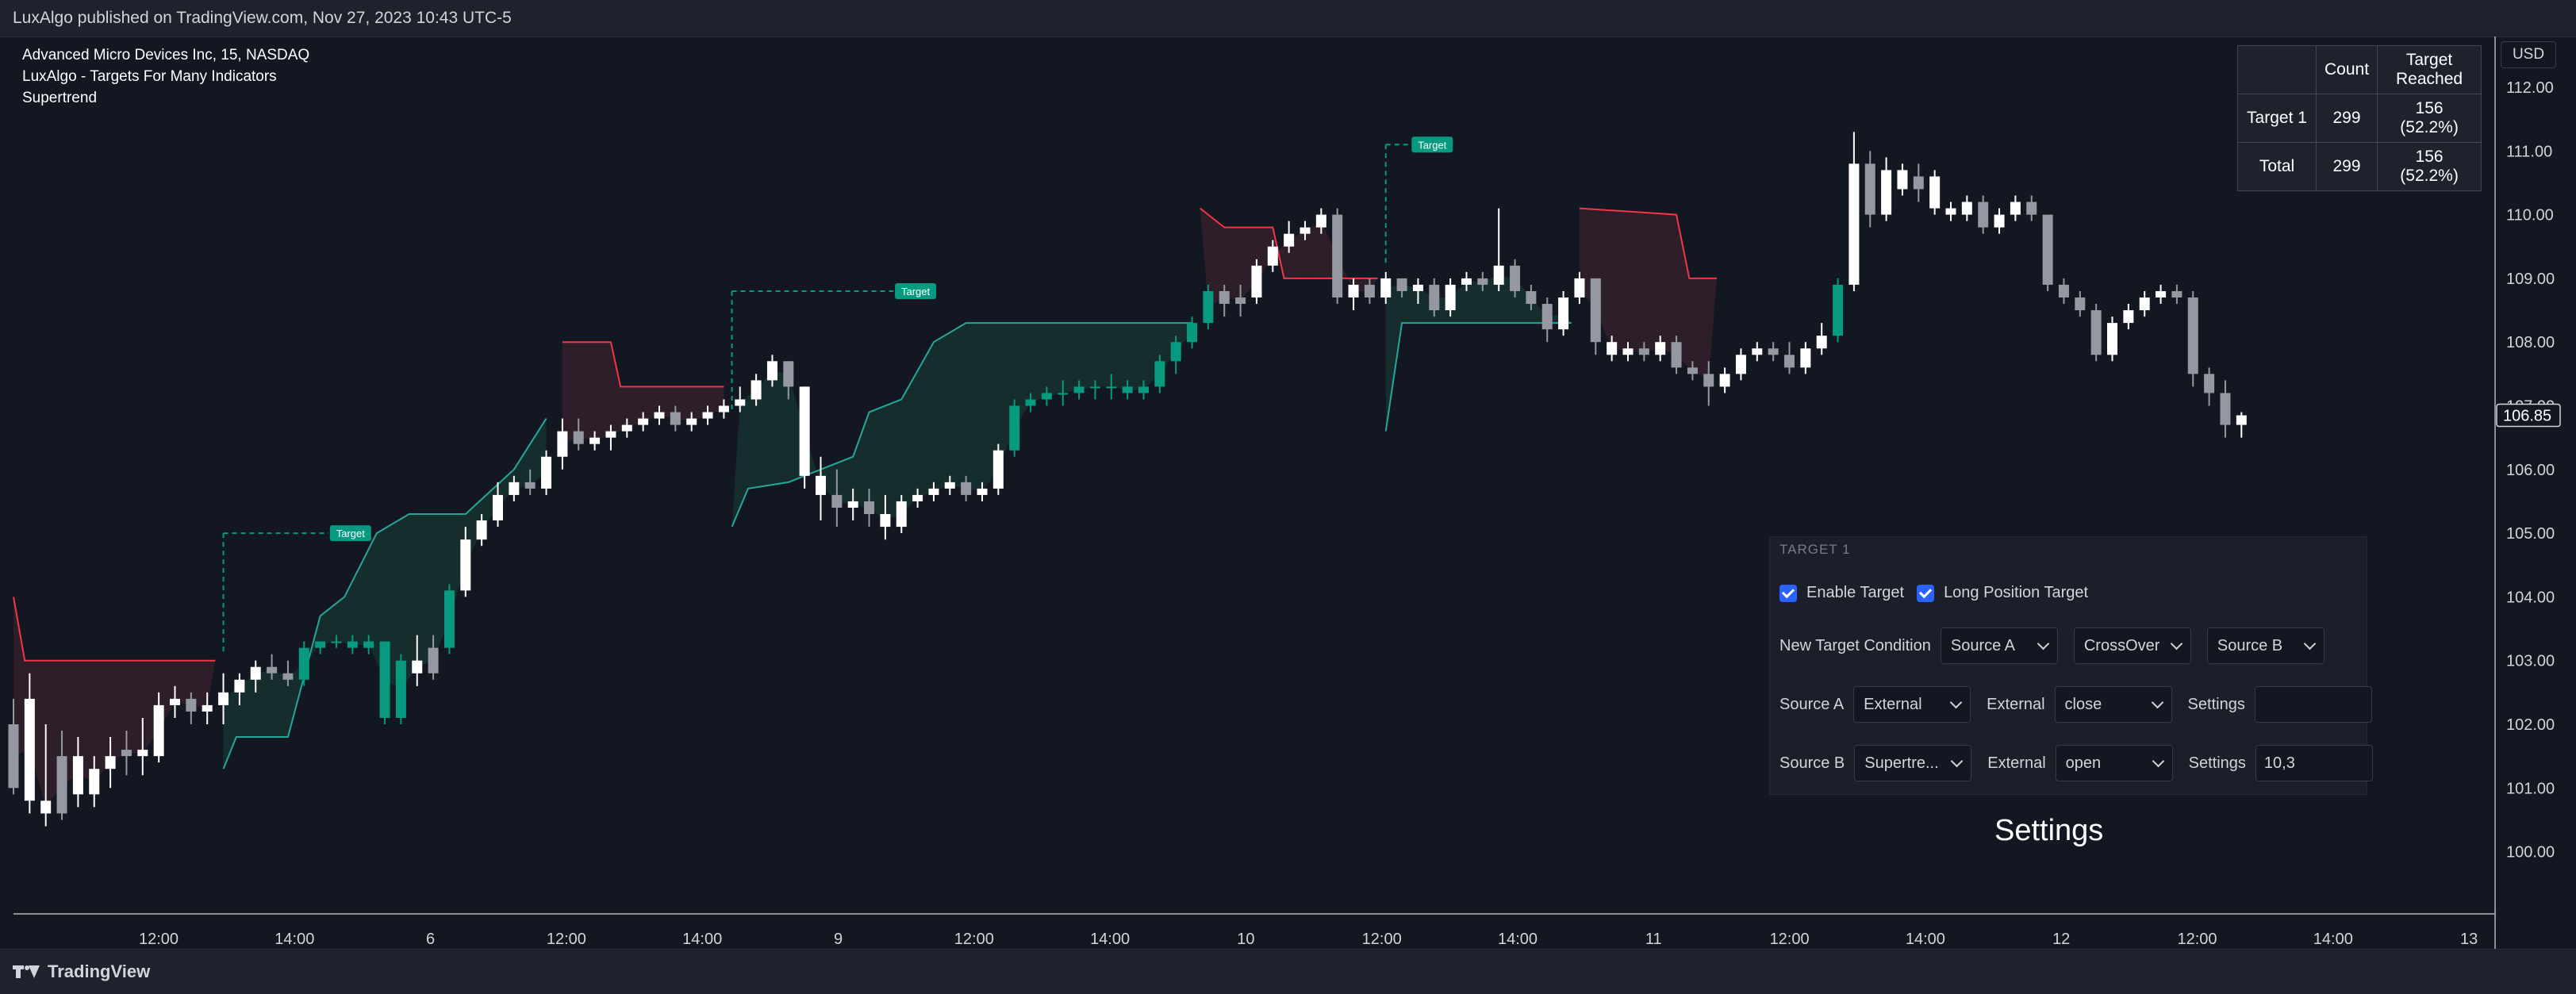  Describe the element at coordinates (916, 292) in the screenshot. I see `target-label: Target` at that location.